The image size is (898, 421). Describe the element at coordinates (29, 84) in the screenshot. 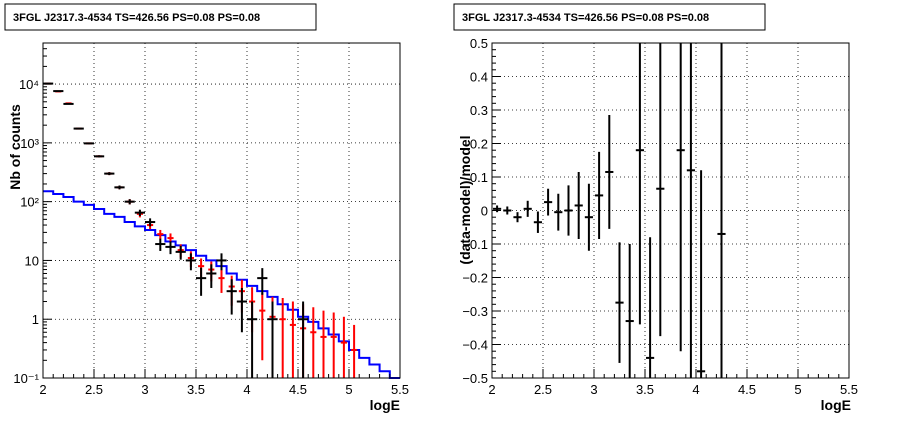

I see `y-tick-label: 10⁴` at that location.